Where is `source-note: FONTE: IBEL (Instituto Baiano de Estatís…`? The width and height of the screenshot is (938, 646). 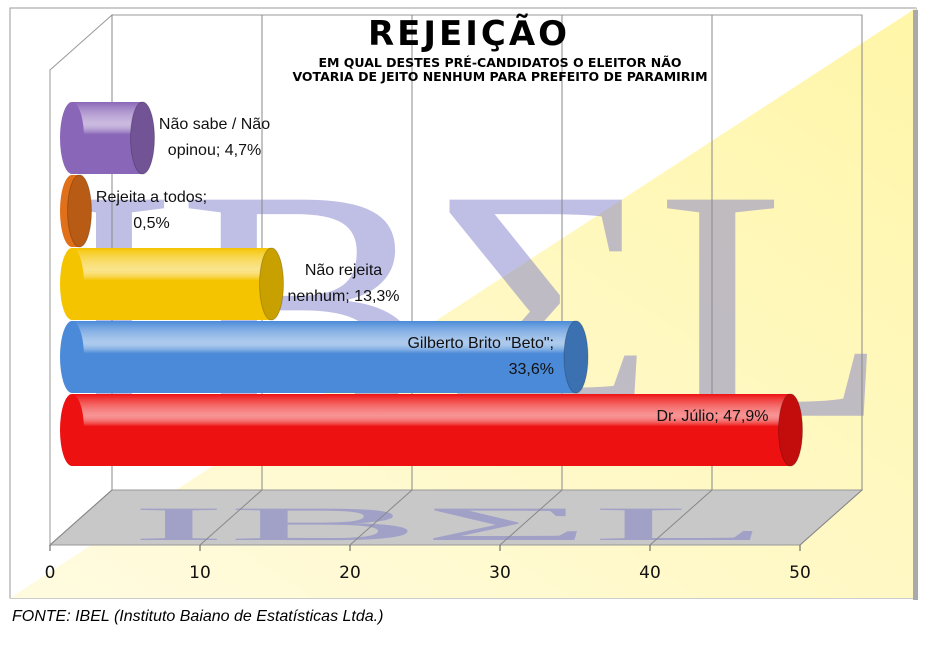 source-note: FONTE: IBEL (Instituto Baiano de Estatís… is located at coordinates (198, 616).